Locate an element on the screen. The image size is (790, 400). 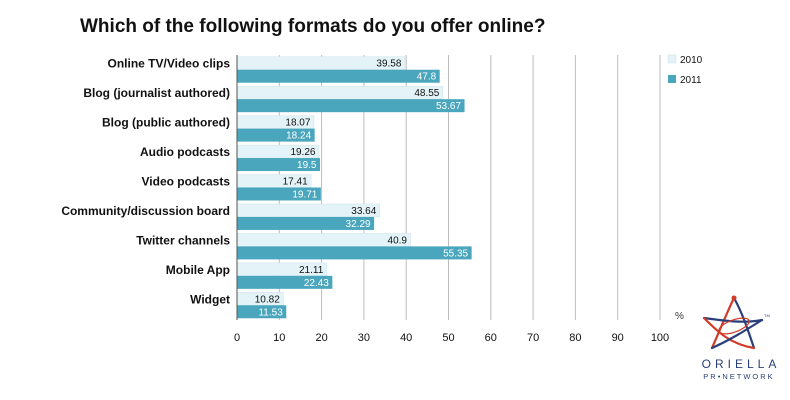
data-label-2010: 39.58 is located at coordinates (388, 64).